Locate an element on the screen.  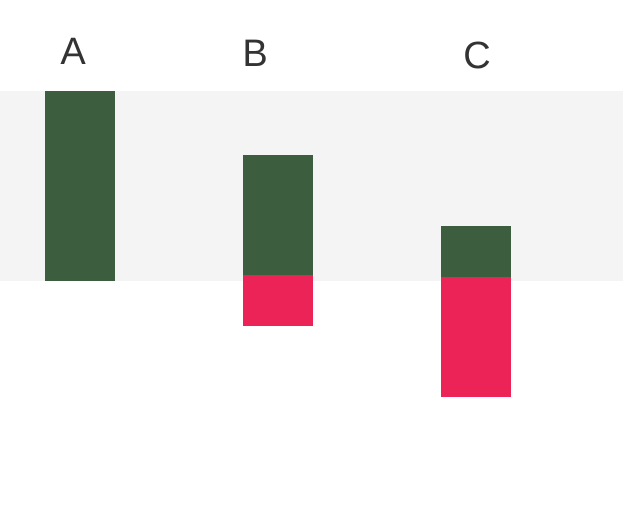
column-a-green-segment is located at coordinates (80, 186).